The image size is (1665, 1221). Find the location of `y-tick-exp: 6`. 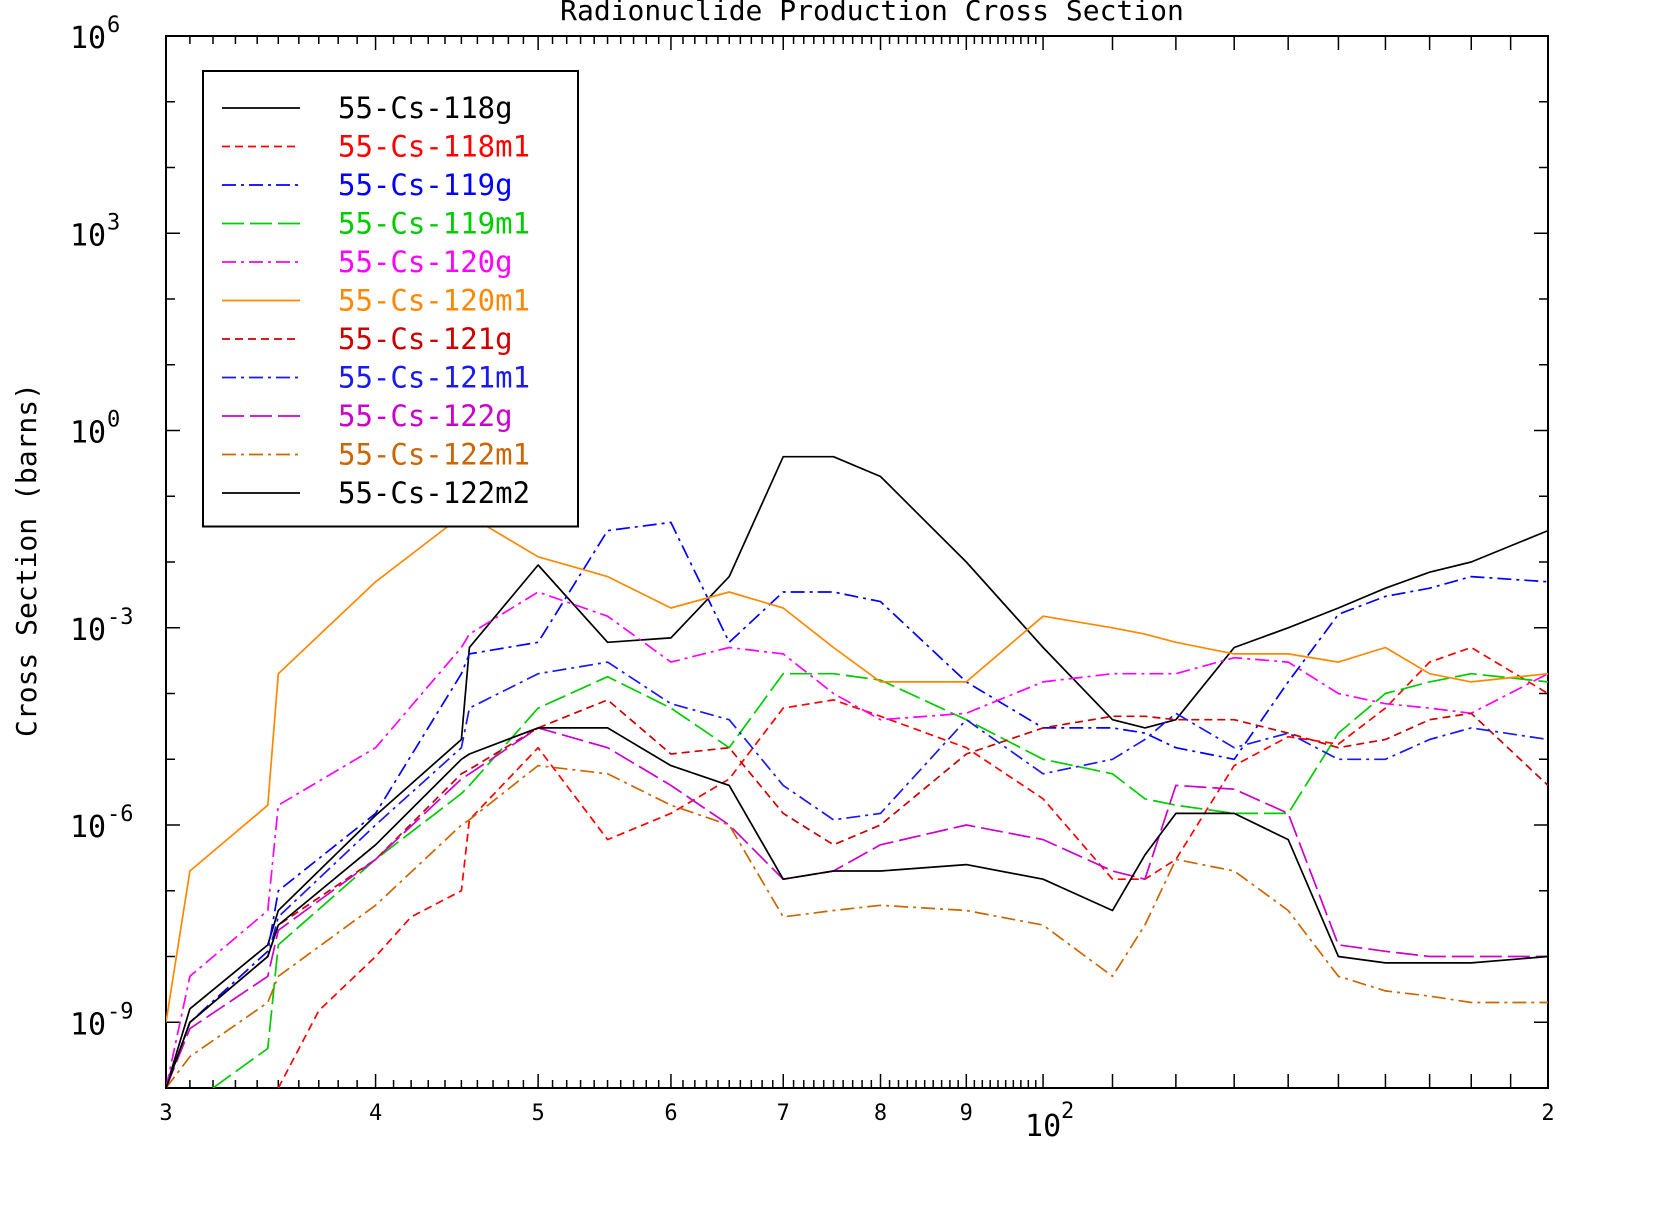

y-tick-exp: 6 is located at coordinates (113, 25).